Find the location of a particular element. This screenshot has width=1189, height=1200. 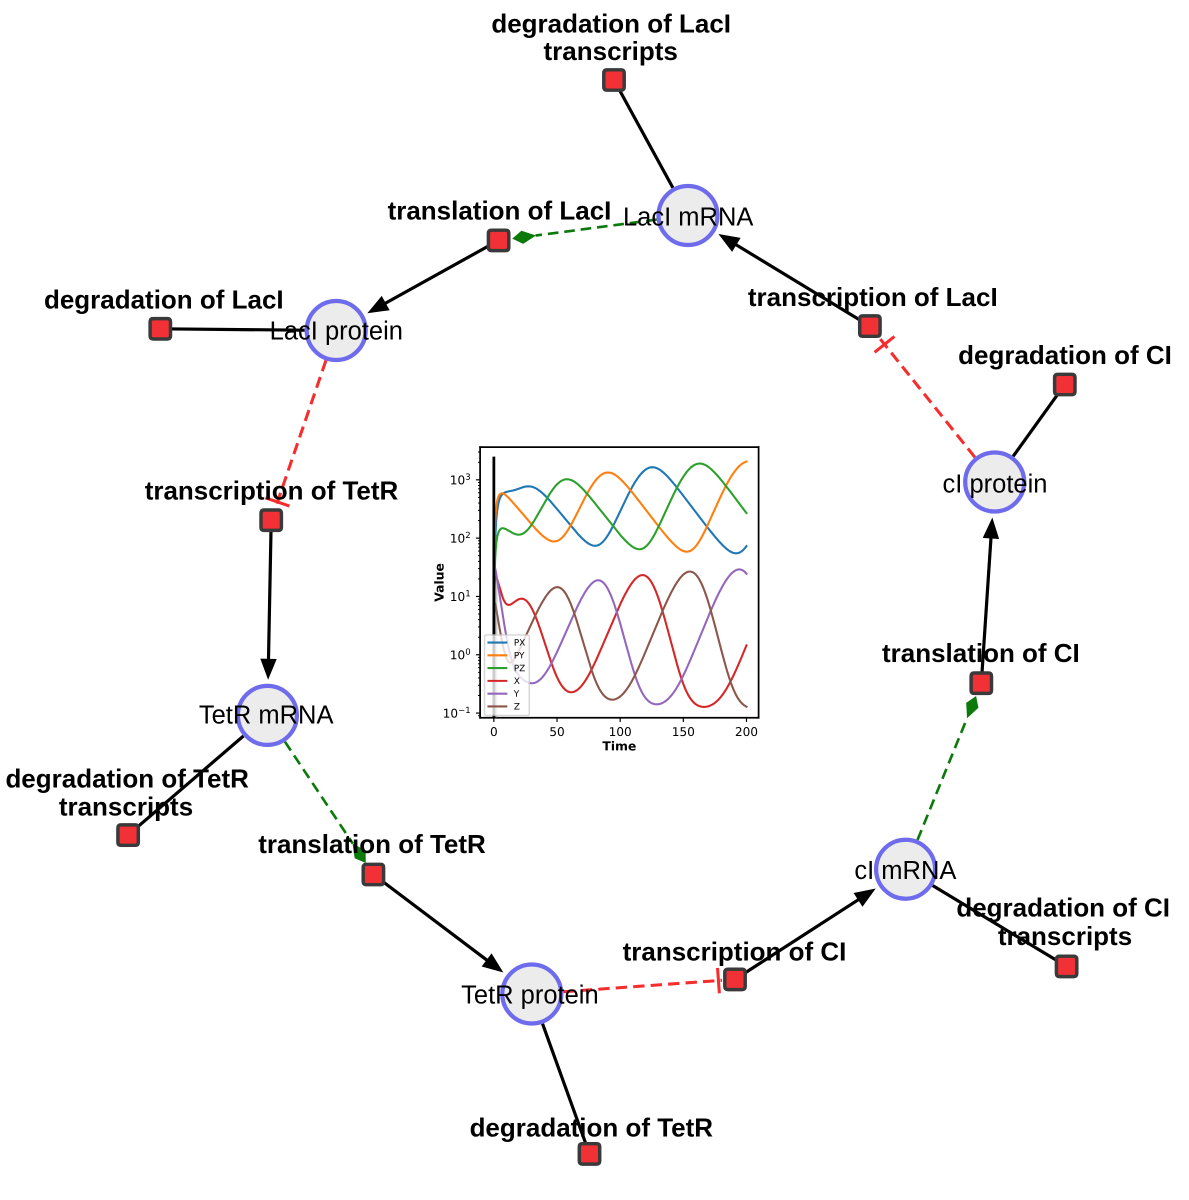

svg-text: LacI protein is located at coordinates (336, 332).